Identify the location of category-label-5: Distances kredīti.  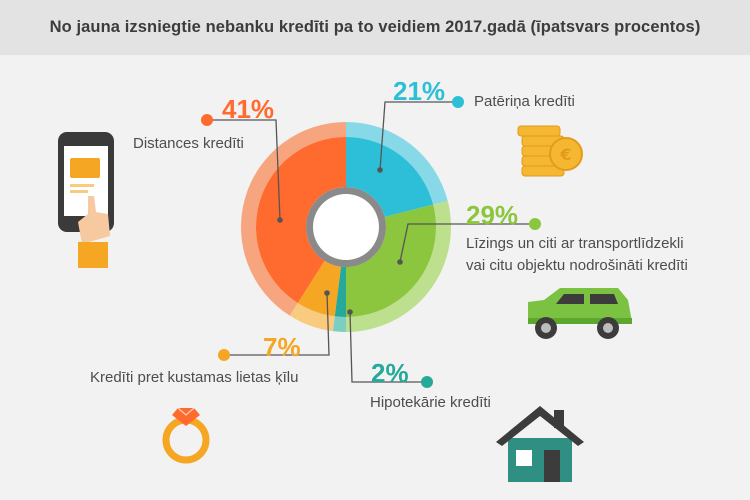
(188, 144).